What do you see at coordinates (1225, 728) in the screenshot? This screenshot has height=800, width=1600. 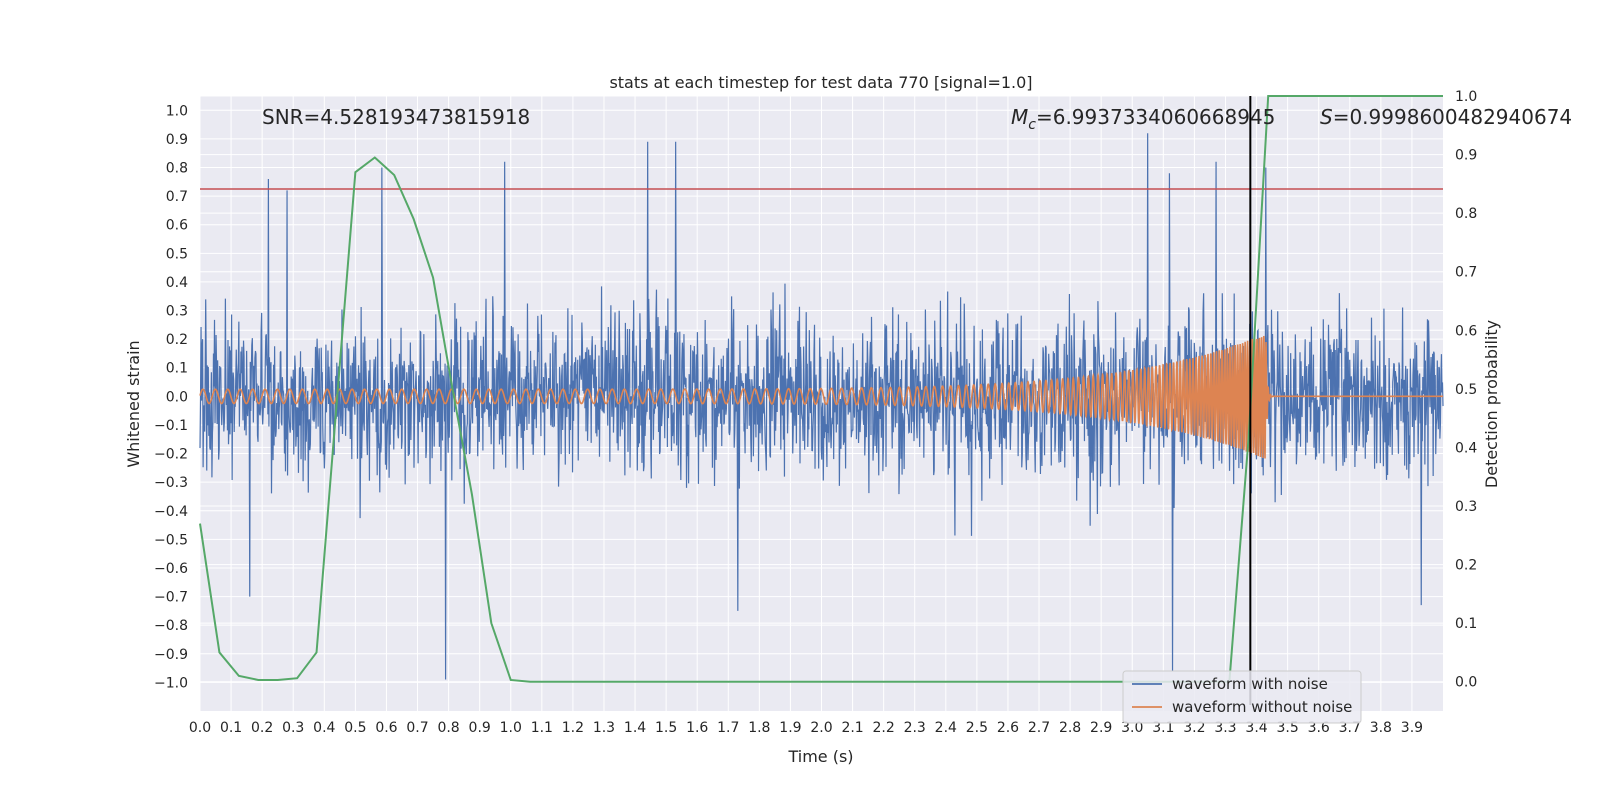 I see `x-tick-label: 3.3` at bounding box center [1225, 728].